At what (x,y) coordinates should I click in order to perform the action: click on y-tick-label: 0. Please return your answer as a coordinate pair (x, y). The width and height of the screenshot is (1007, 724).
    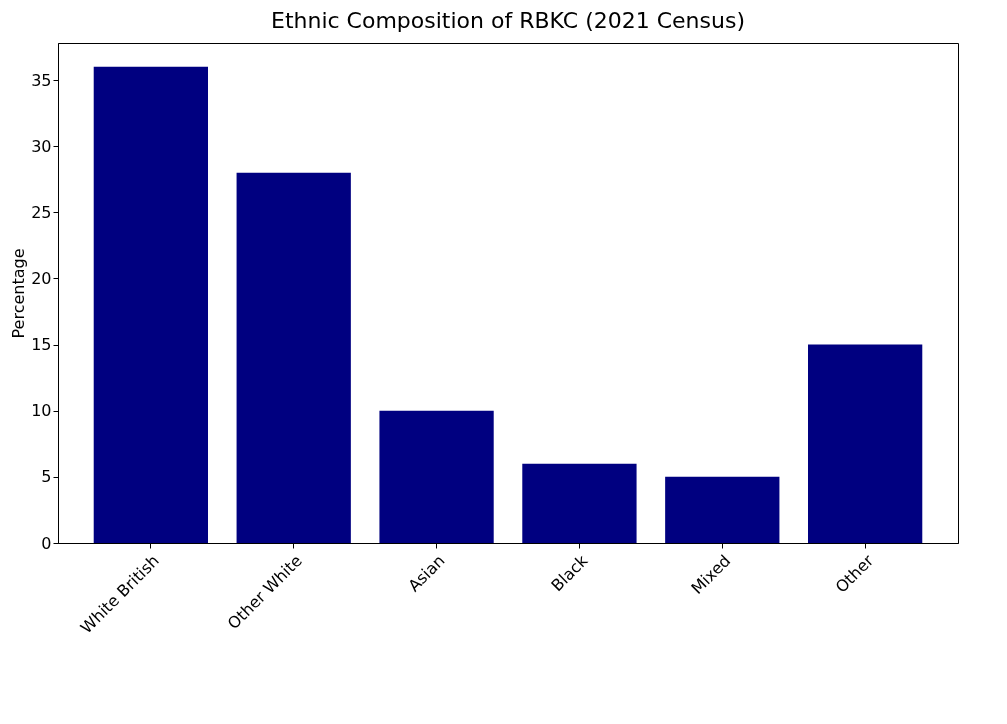
    Looking at the image, I should click on (46, 543).